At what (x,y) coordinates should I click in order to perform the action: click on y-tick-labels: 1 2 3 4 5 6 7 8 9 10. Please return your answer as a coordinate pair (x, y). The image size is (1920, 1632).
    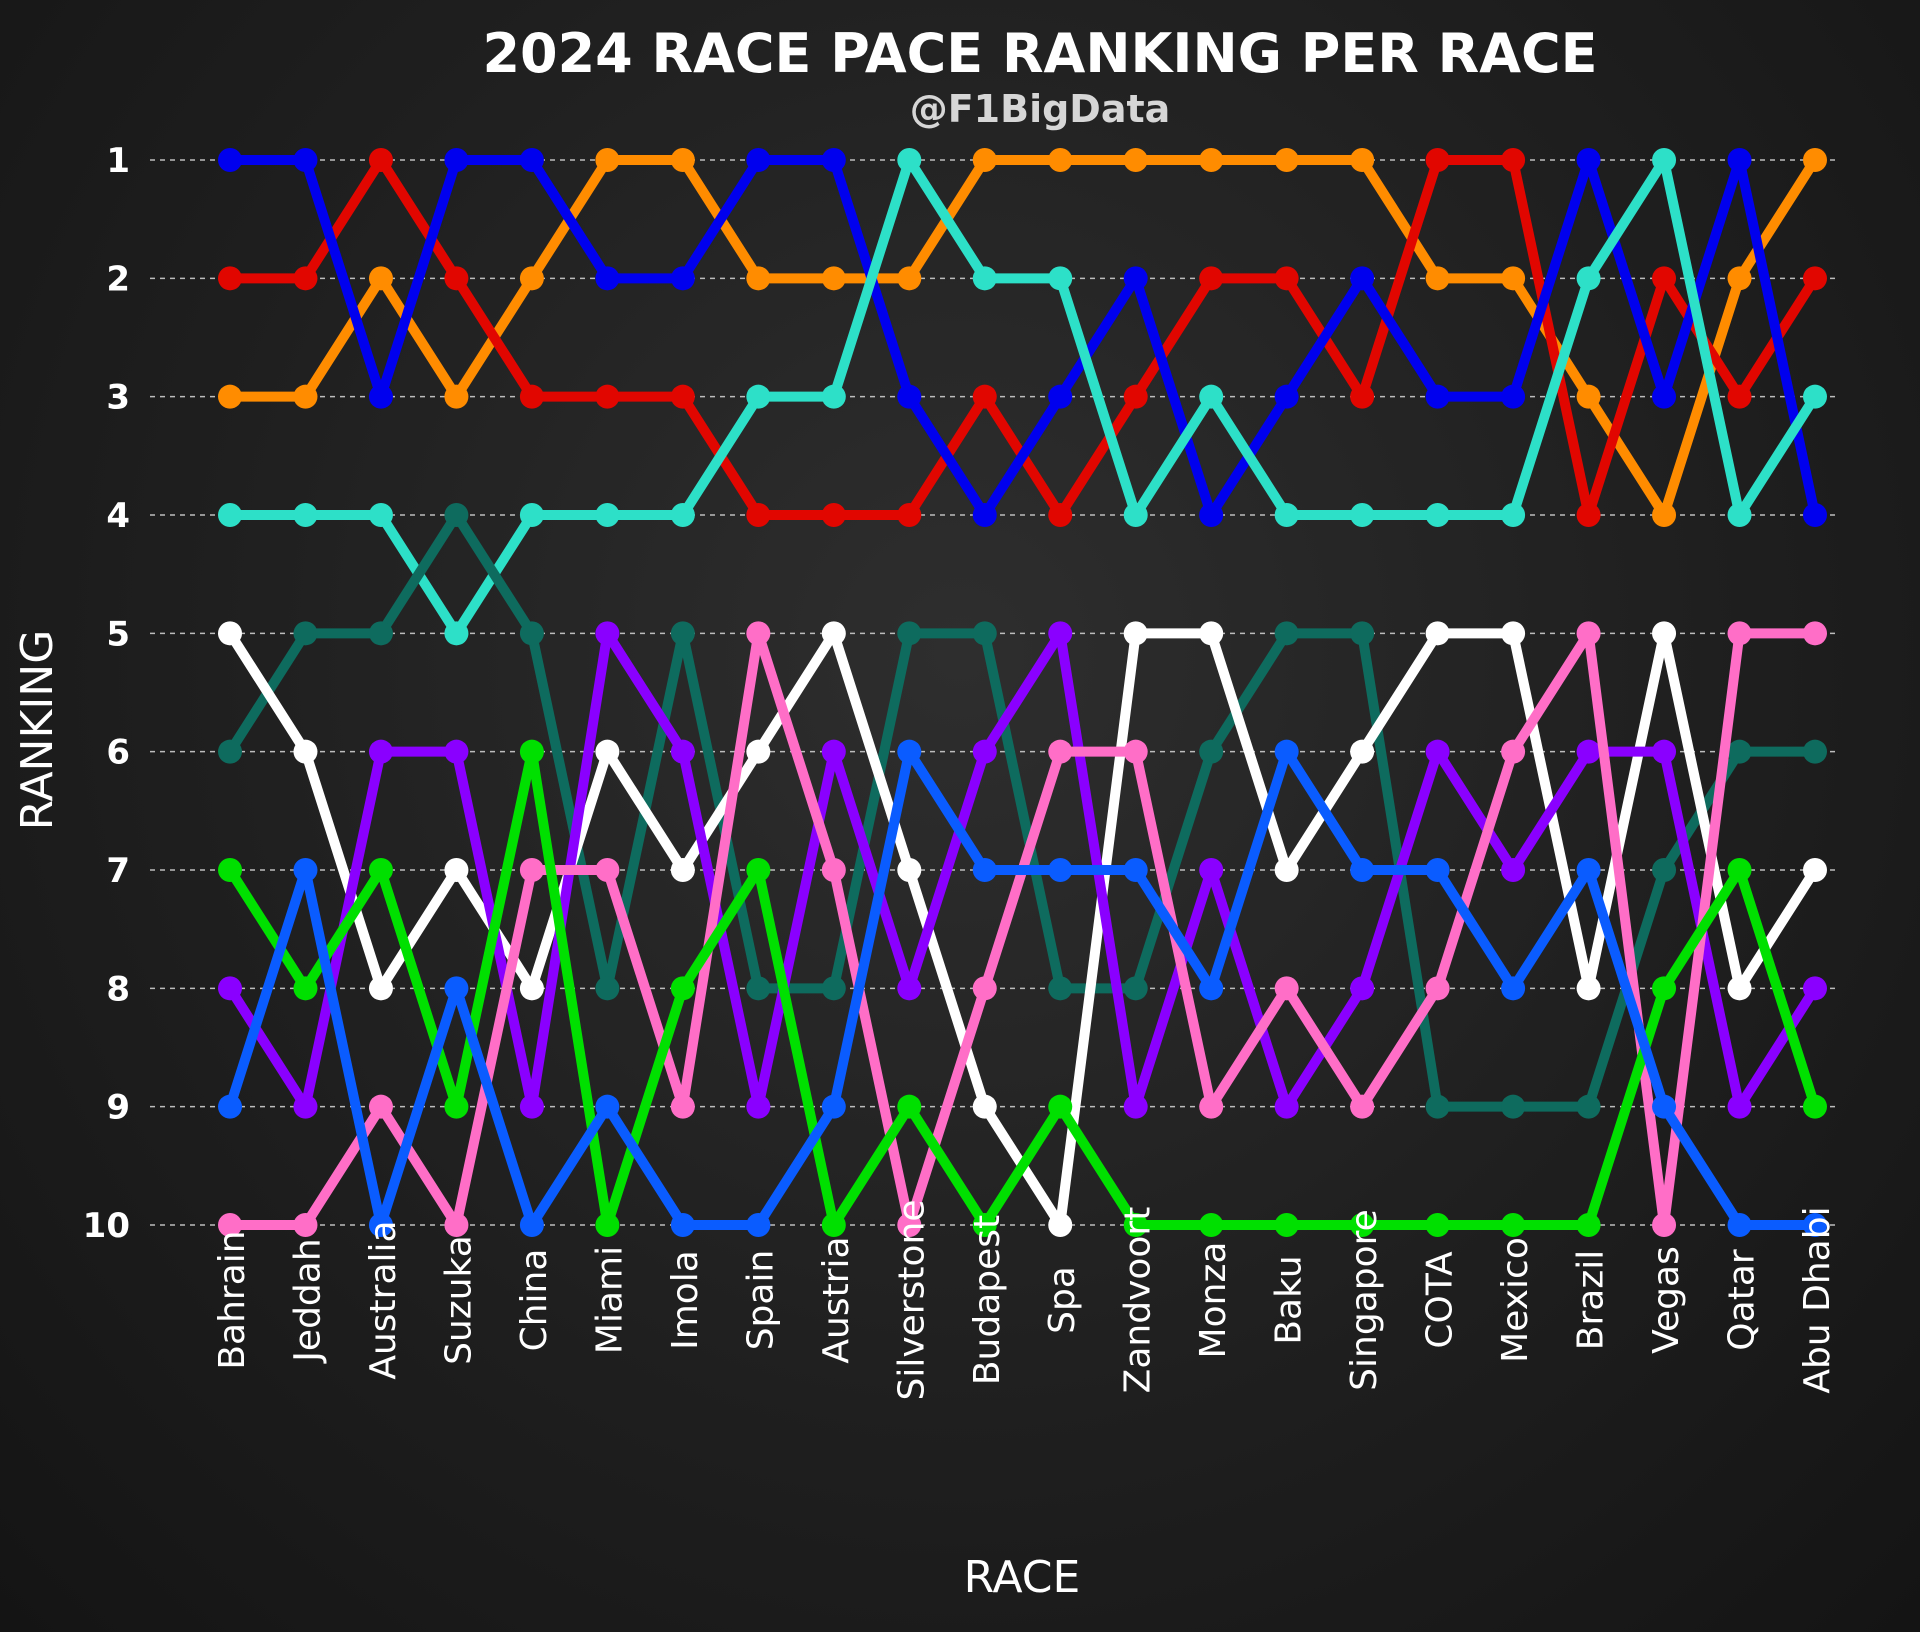
    Looking at the image, I should click on (106, 693).